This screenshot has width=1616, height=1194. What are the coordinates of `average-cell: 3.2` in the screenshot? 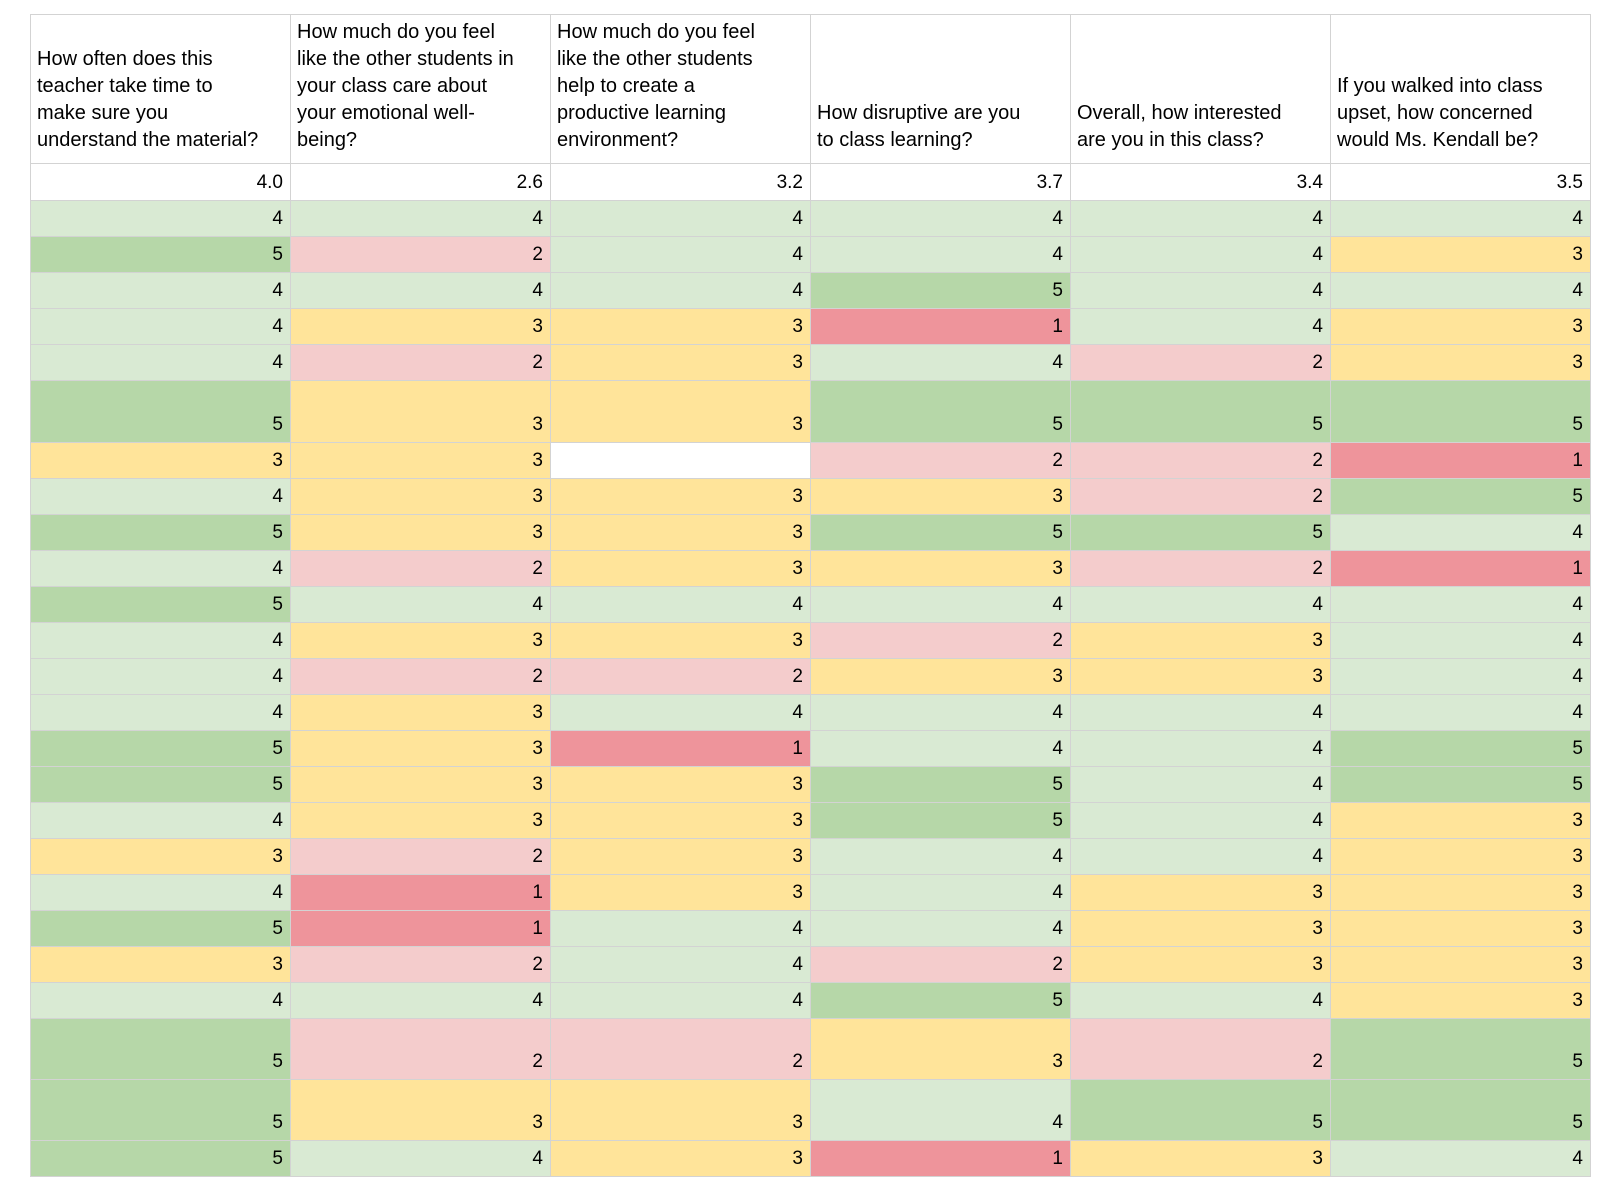 It's located at (680, 182).